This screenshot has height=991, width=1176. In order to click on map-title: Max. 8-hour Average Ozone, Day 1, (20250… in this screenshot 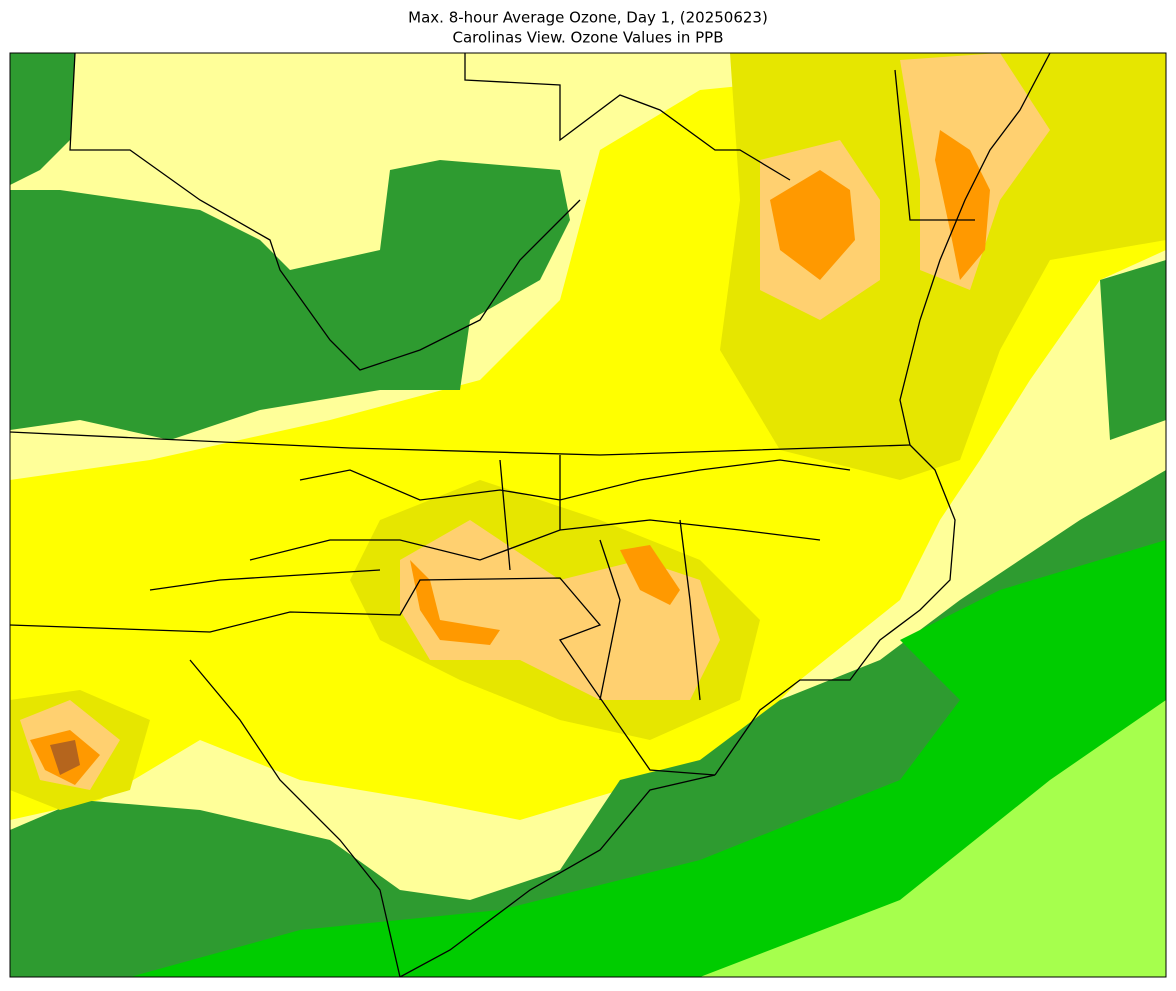, I will do `click(588, 18)`.